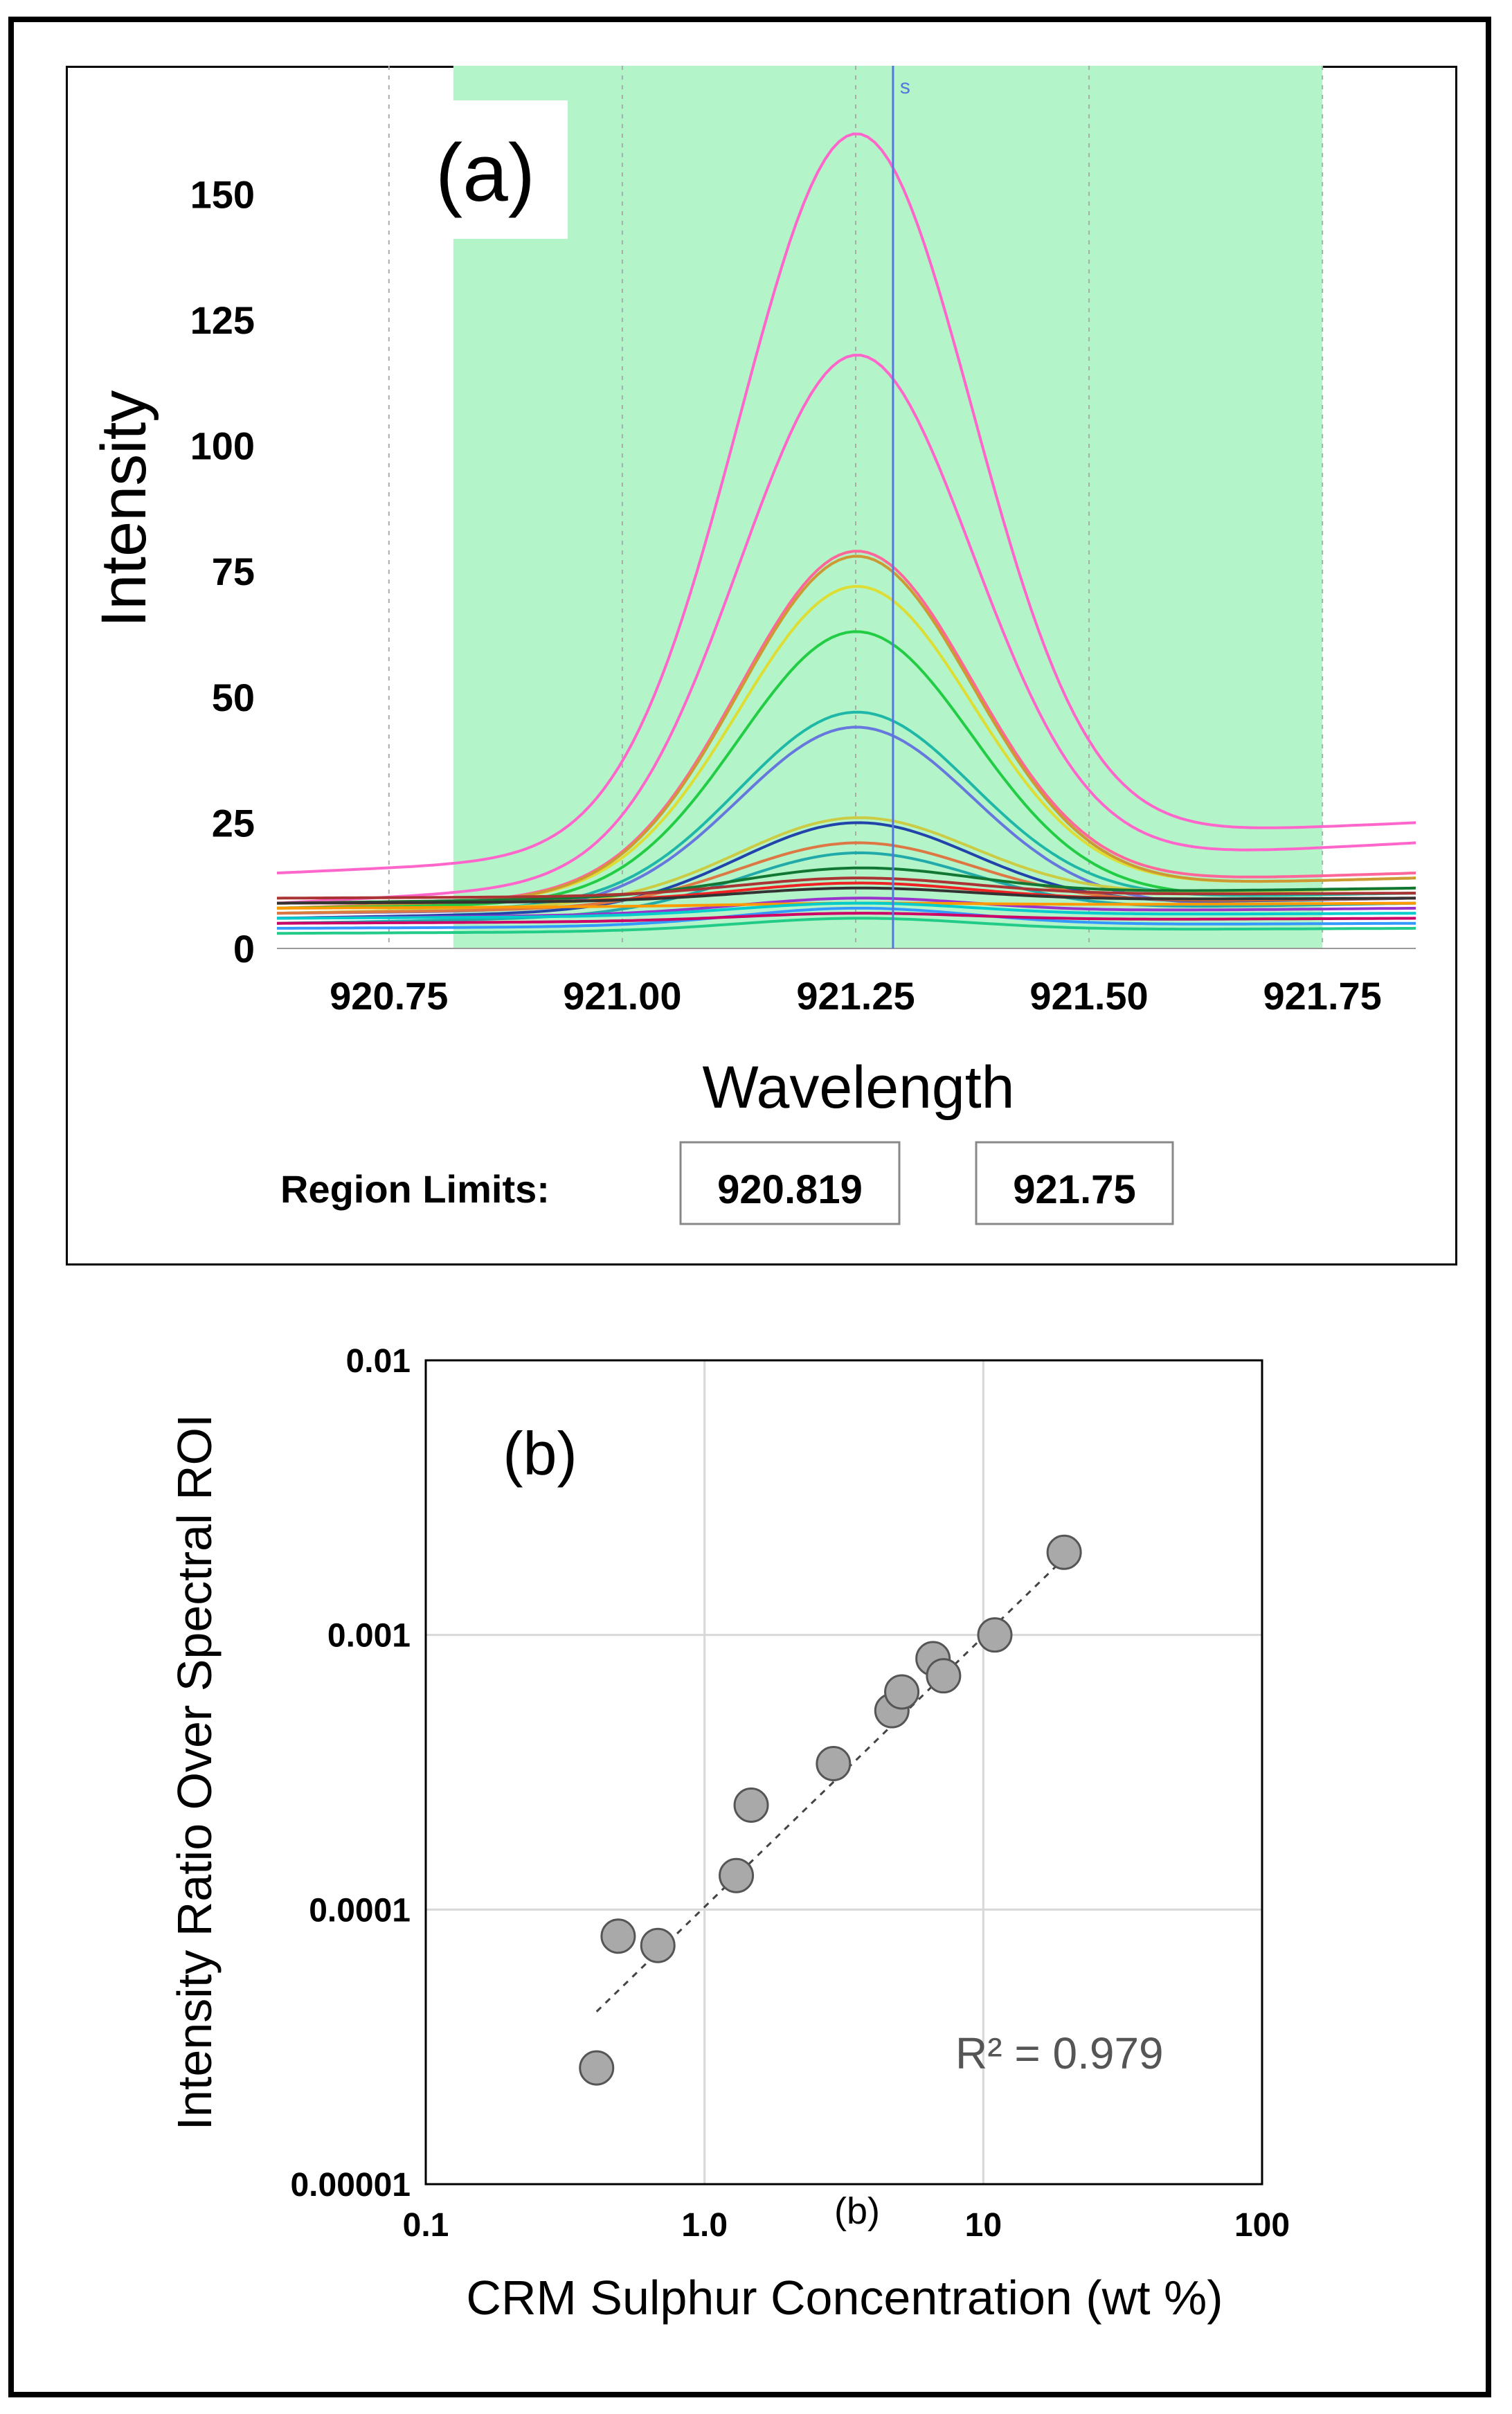  What do you see at coordinates (905, 86) in the screenshot?
I see `peak-marker-label: s` at bounding box center [905, 86].